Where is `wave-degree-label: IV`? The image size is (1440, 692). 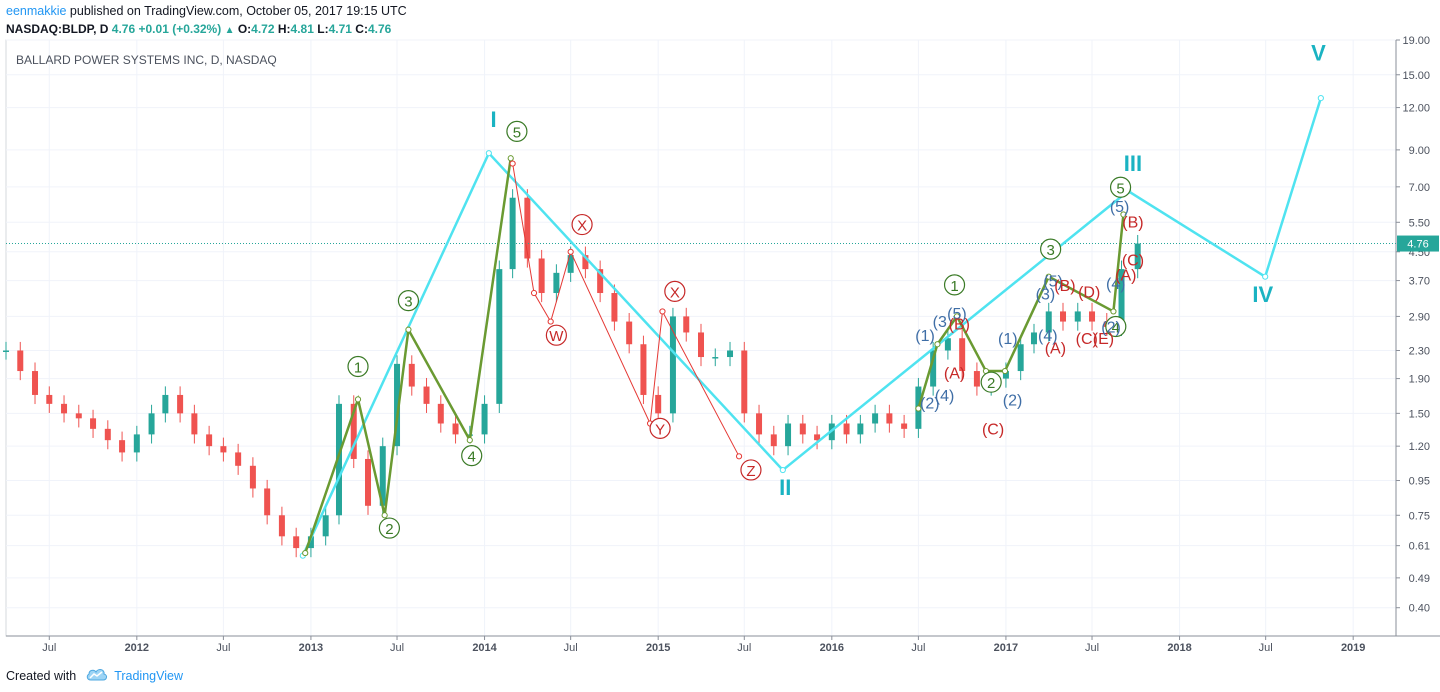 wave-degree-label: IV is located at coordinates (1262, 294).